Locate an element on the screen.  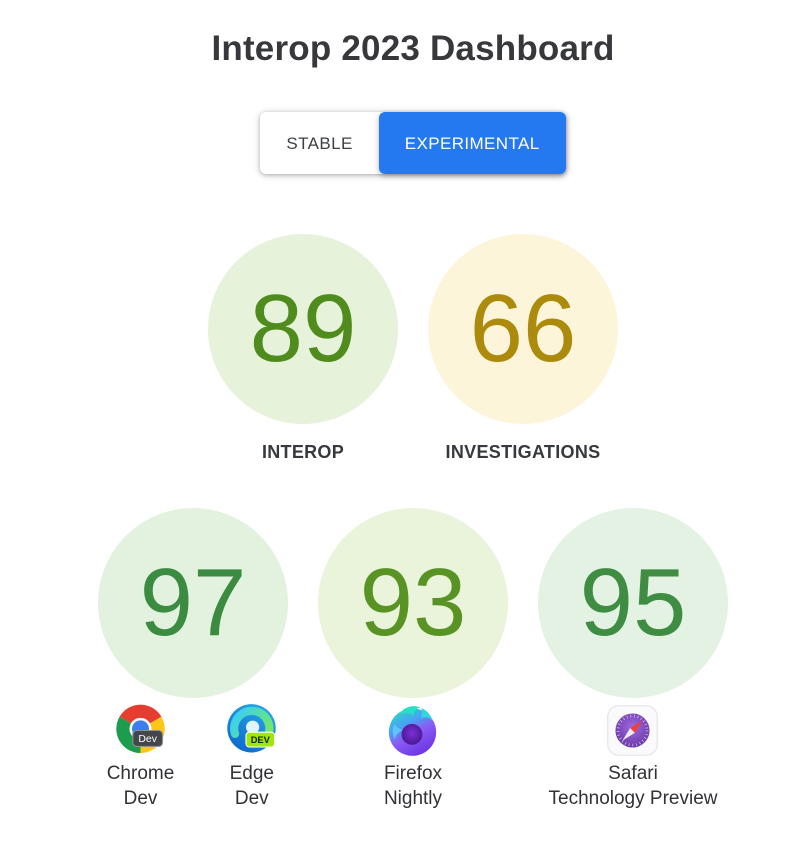
safari-score-circle: 95 is located at coordinates (633, 603).